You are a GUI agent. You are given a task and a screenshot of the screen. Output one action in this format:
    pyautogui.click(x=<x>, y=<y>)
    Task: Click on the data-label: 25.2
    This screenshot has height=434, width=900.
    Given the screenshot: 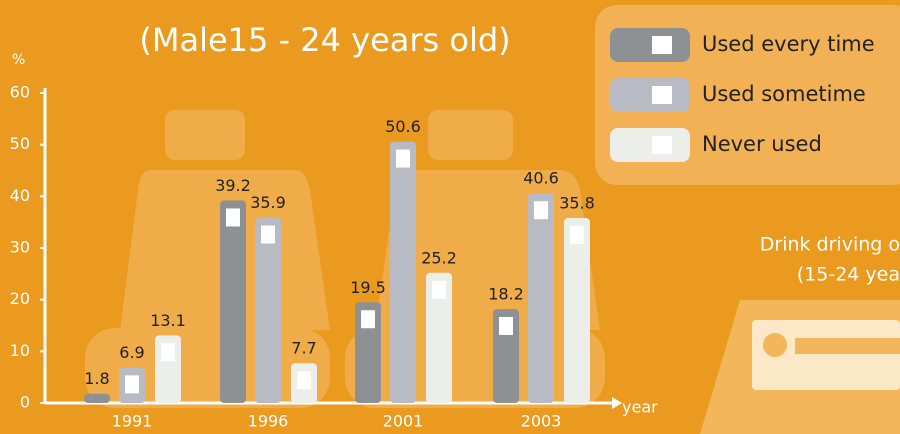 What is the action you would take?
    pyautogui.click(x=439, y=257)
    